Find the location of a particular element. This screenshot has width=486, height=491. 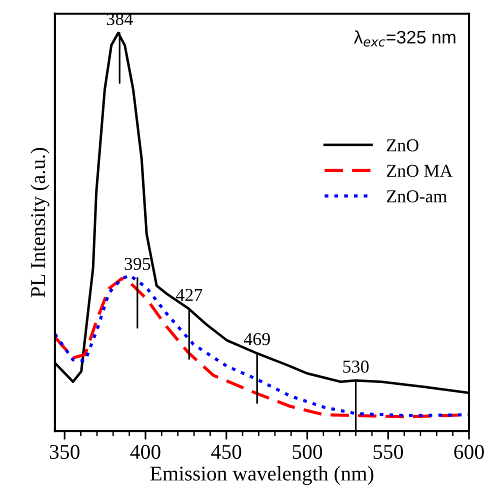

x-tick-label: 500 is located at coordinates (307, 451).